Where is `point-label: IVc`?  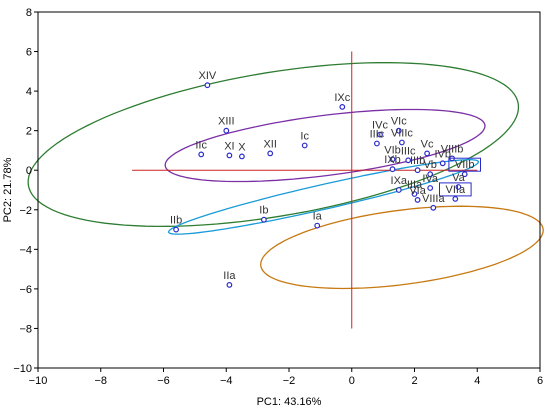 point-label: IVc is located at coordinates (380, 126).